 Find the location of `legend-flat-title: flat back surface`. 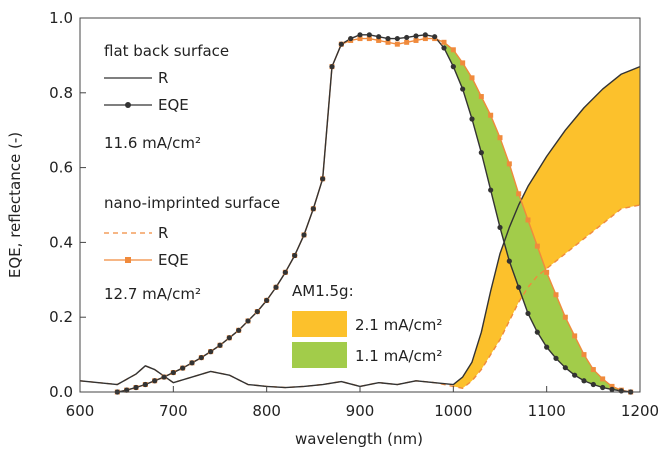

legend-flat-title: flat back surface is located at coordinates (166, 51).